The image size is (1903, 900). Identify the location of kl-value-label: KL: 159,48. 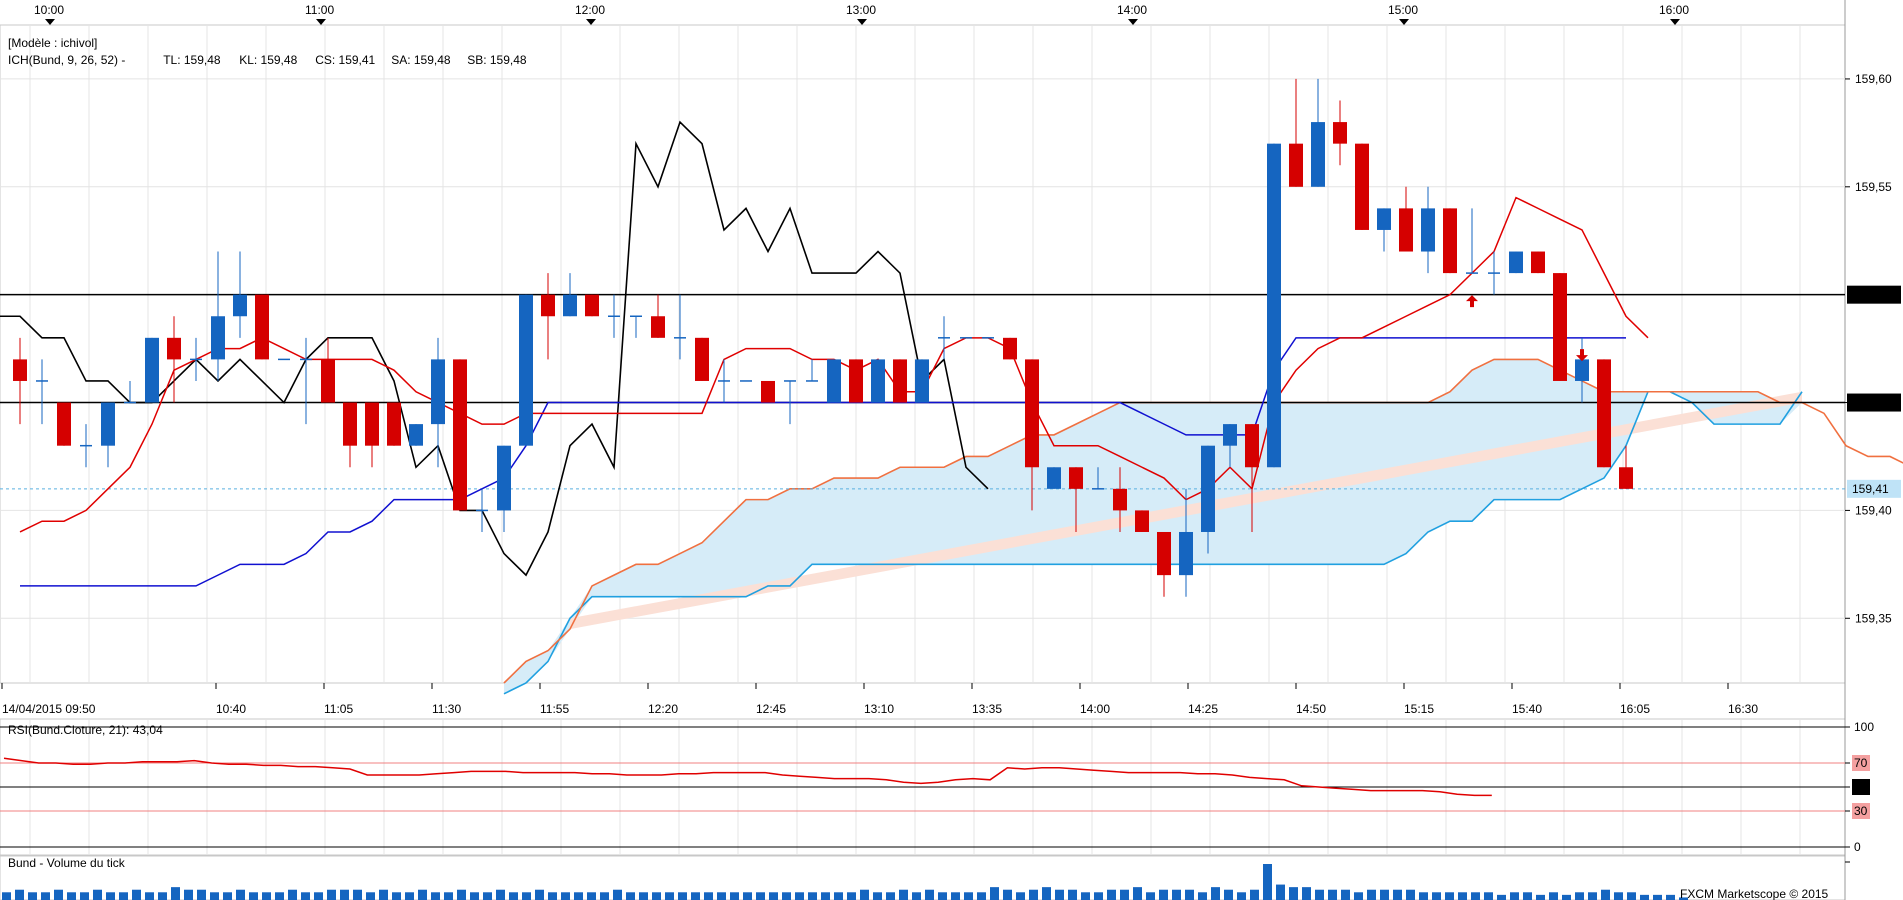
(268, 60).